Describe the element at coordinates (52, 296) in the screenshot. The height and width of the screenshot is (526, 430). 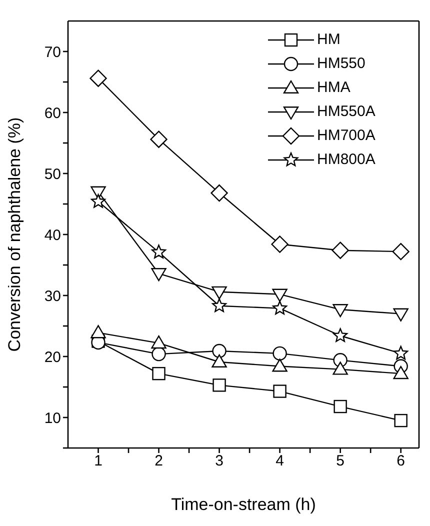
I see `y-tick-label: 30` at that location.